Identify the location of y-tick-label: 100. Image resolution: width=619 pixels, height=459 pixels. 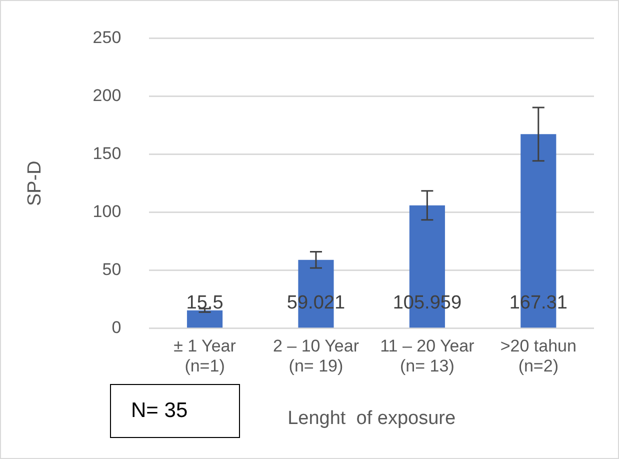
(107, 212).